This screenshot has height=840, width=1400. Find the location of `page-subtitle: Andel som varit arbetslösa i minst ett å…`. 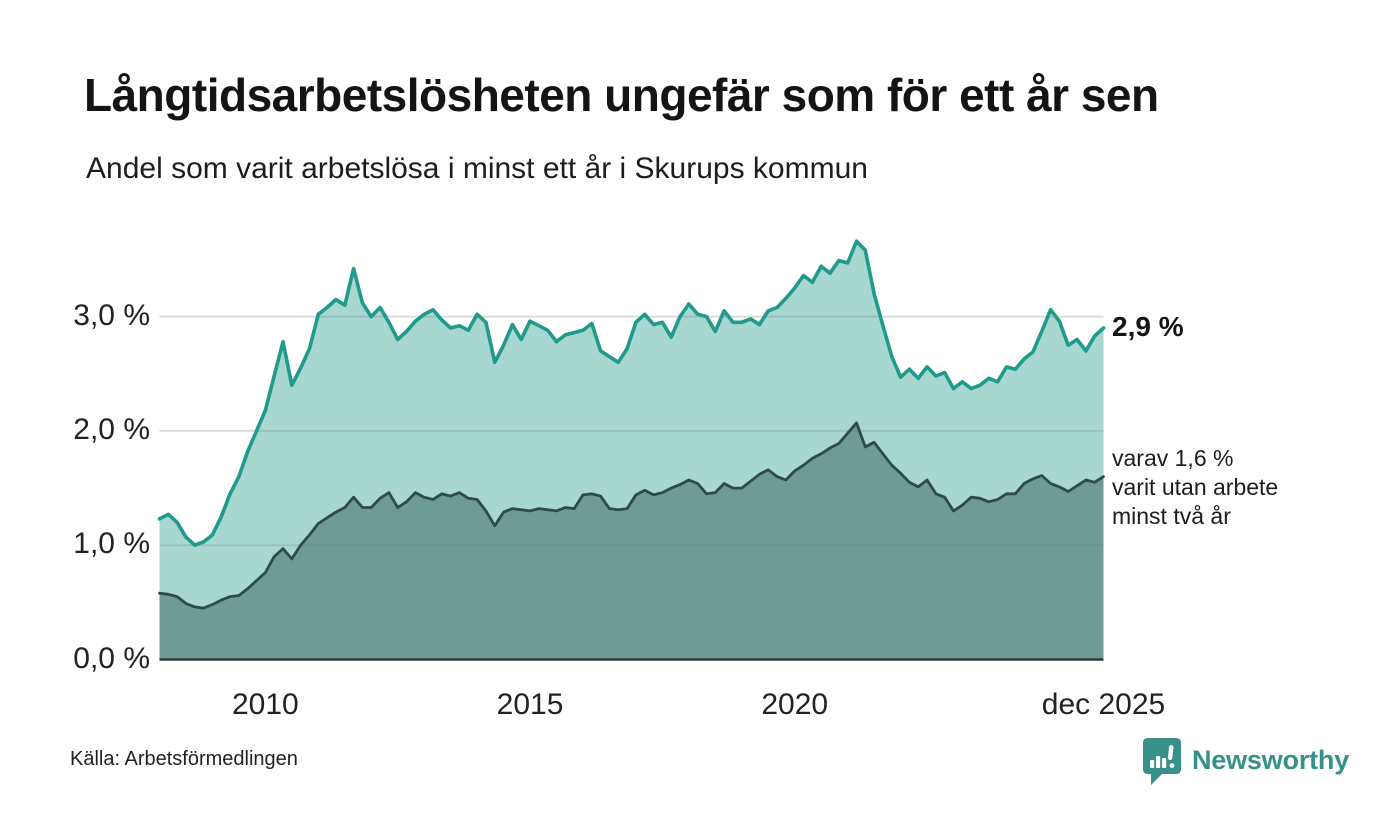

page-subtitle: Andel som varit arbetslösa i minst ett å… is located at coordinates (477, 168).